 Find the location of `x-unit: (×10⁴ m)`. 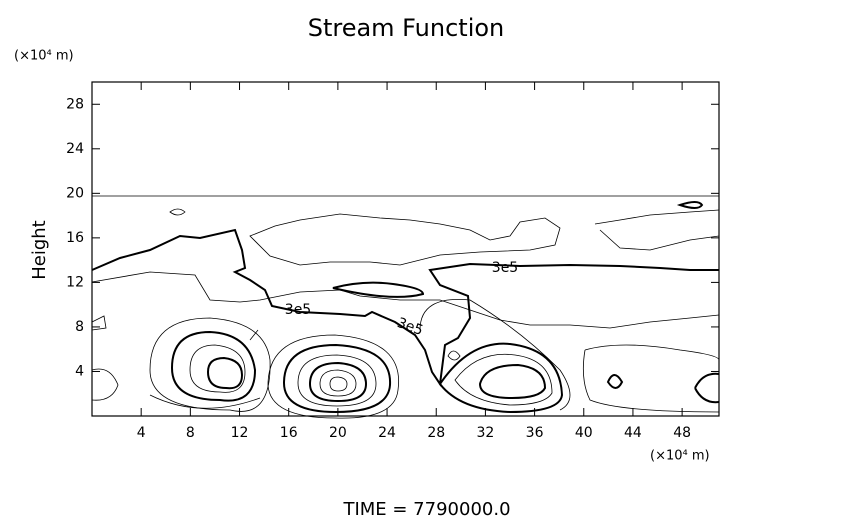

x-unit: (×10⁴ m) is located at coordinates (680, 456).